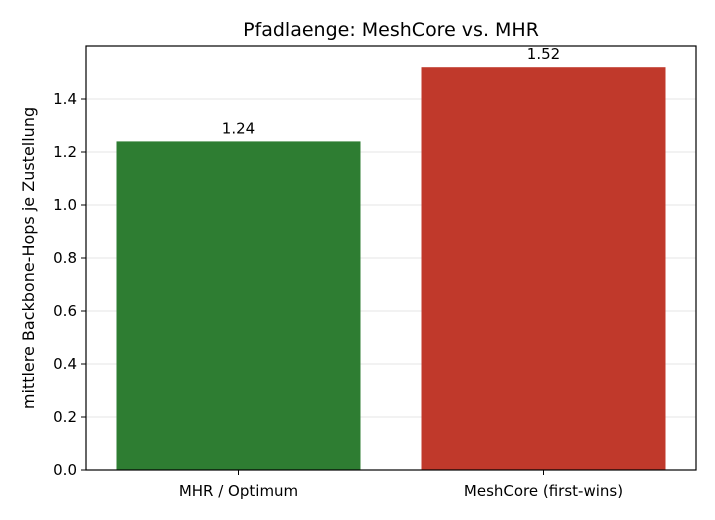 This screenshot has width=715, height=520. I want to click on y-tick-label: 0.8, so click(65, 258).